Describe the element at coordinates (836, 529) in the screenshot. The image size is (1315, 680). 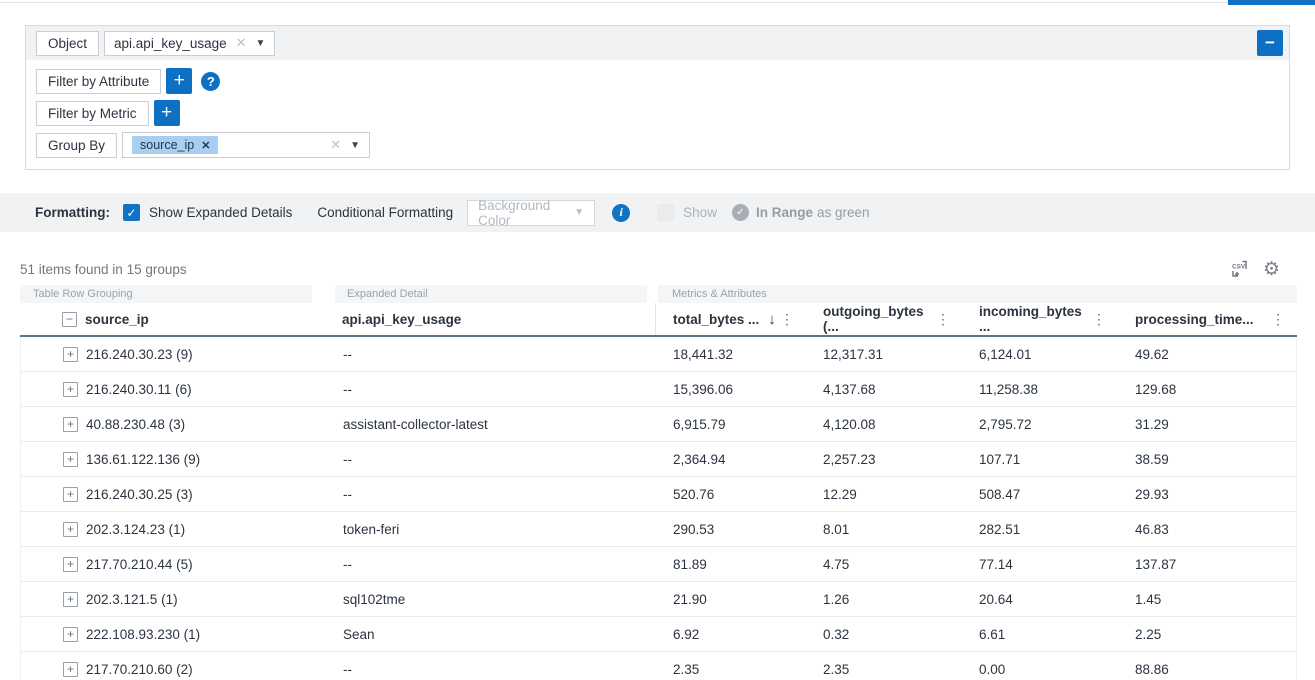
I see `metric-value: 8.01` at that location.